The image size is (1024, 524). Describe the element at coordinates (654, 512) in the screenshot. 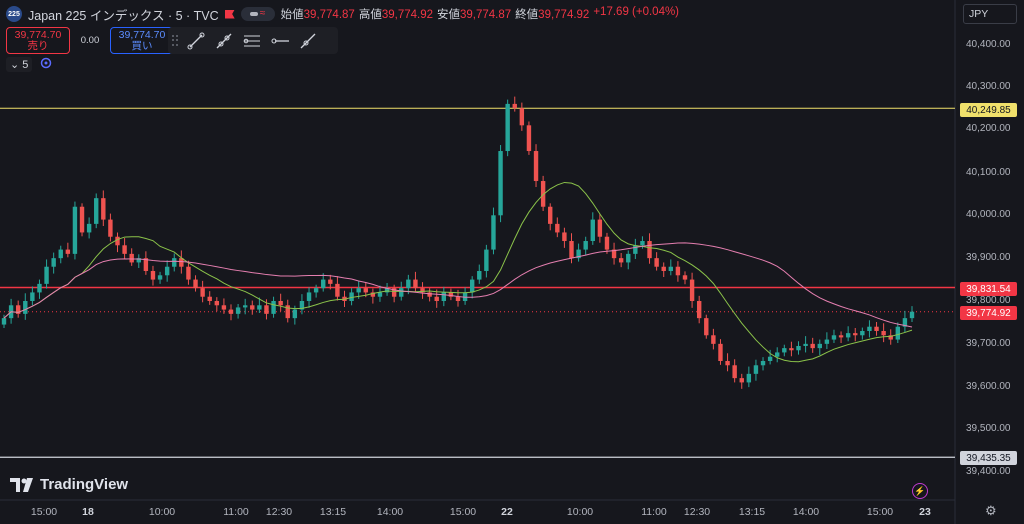

I see `time-axis-label: 11:00` at that location.